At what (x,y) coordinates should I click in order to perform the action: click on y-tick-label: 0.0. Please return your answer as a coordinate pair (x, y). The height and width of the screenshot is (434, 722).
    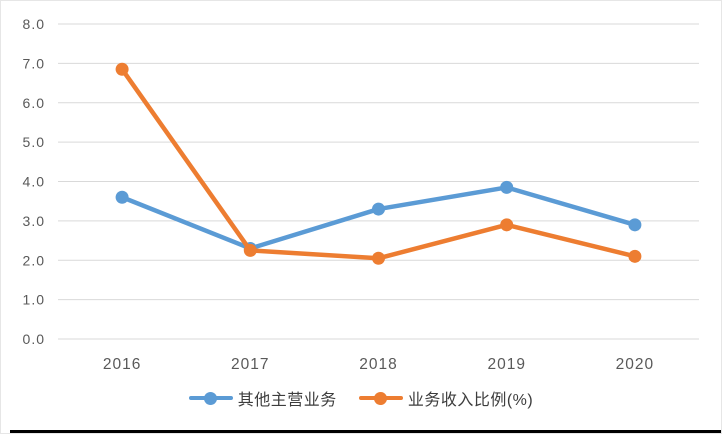
    Looking at the image, I should click on (34, 339).